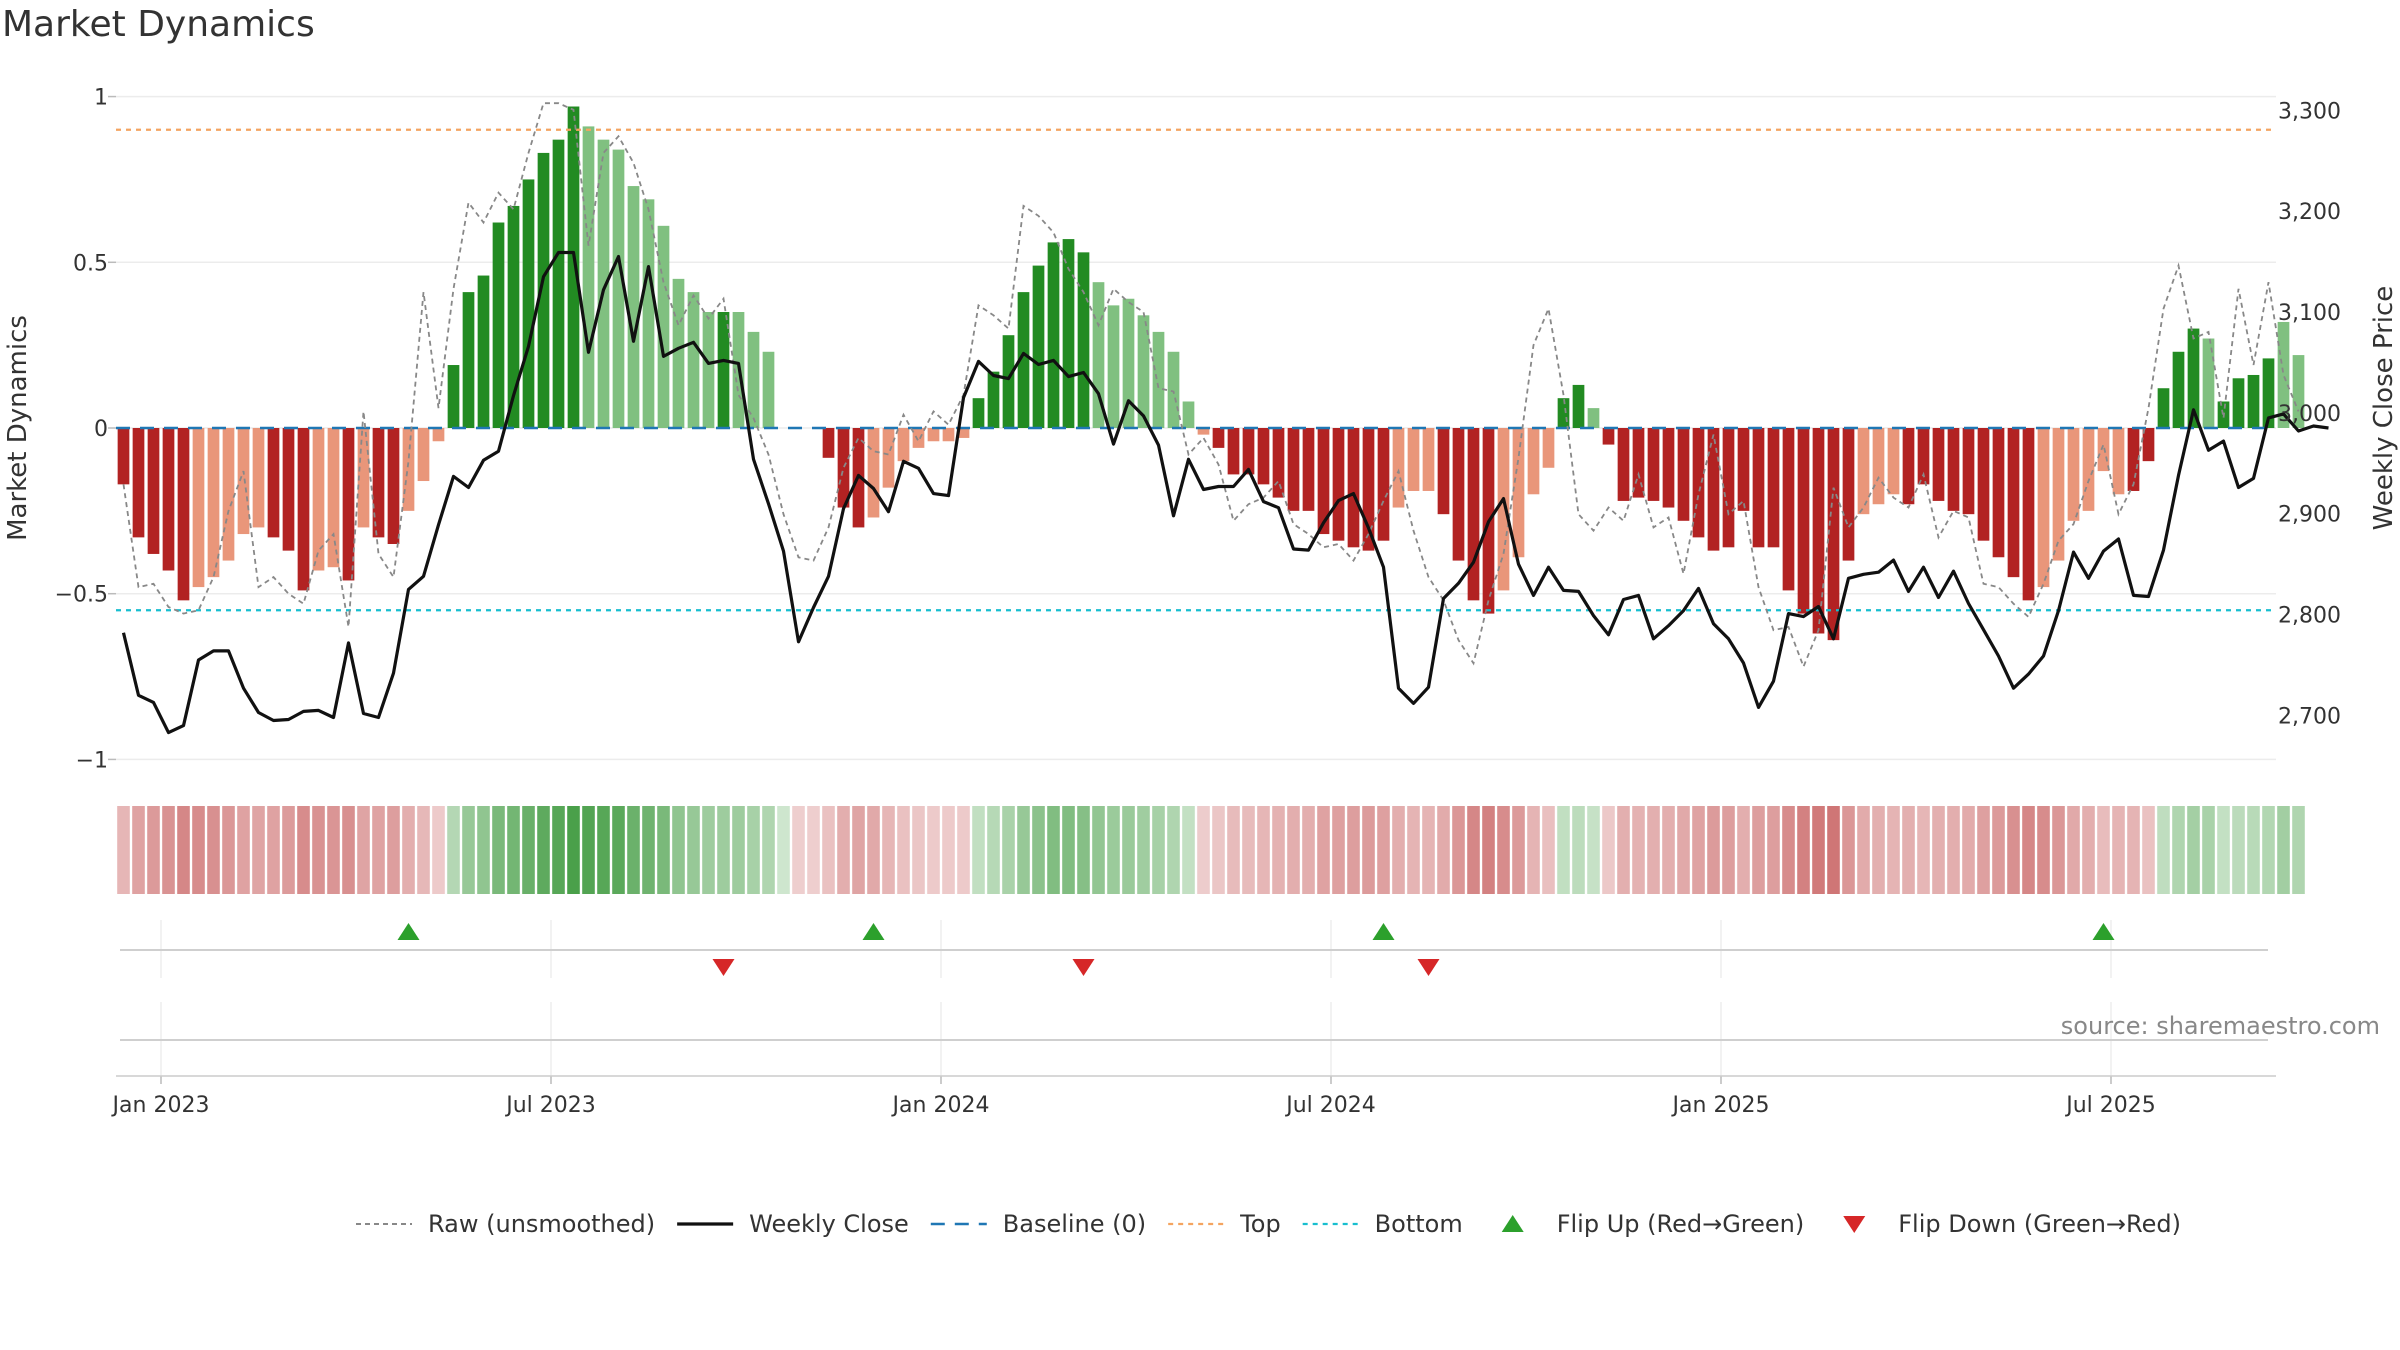 Image resolution: width=2400 pixels, height=1350 pixels. Describe the element at coordinates (2110, 1105) in the screenshot. I see `x-tick-label: Jul 2025` at that location.